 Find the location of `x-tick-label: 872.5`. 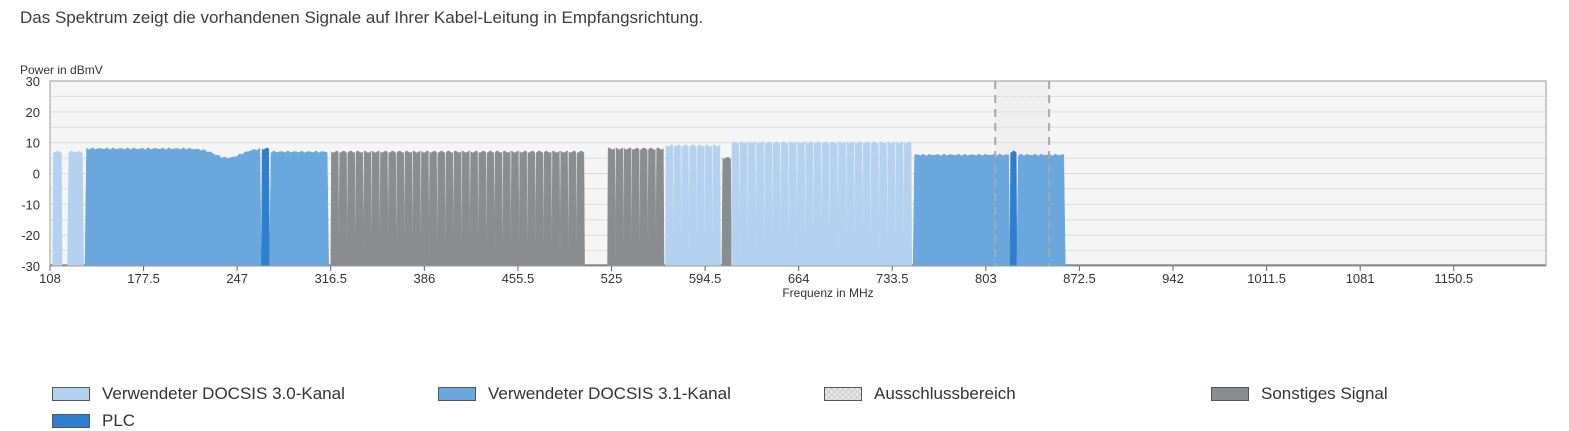

x-tick-label: 872.5 is located at coordinates (1079, 278).